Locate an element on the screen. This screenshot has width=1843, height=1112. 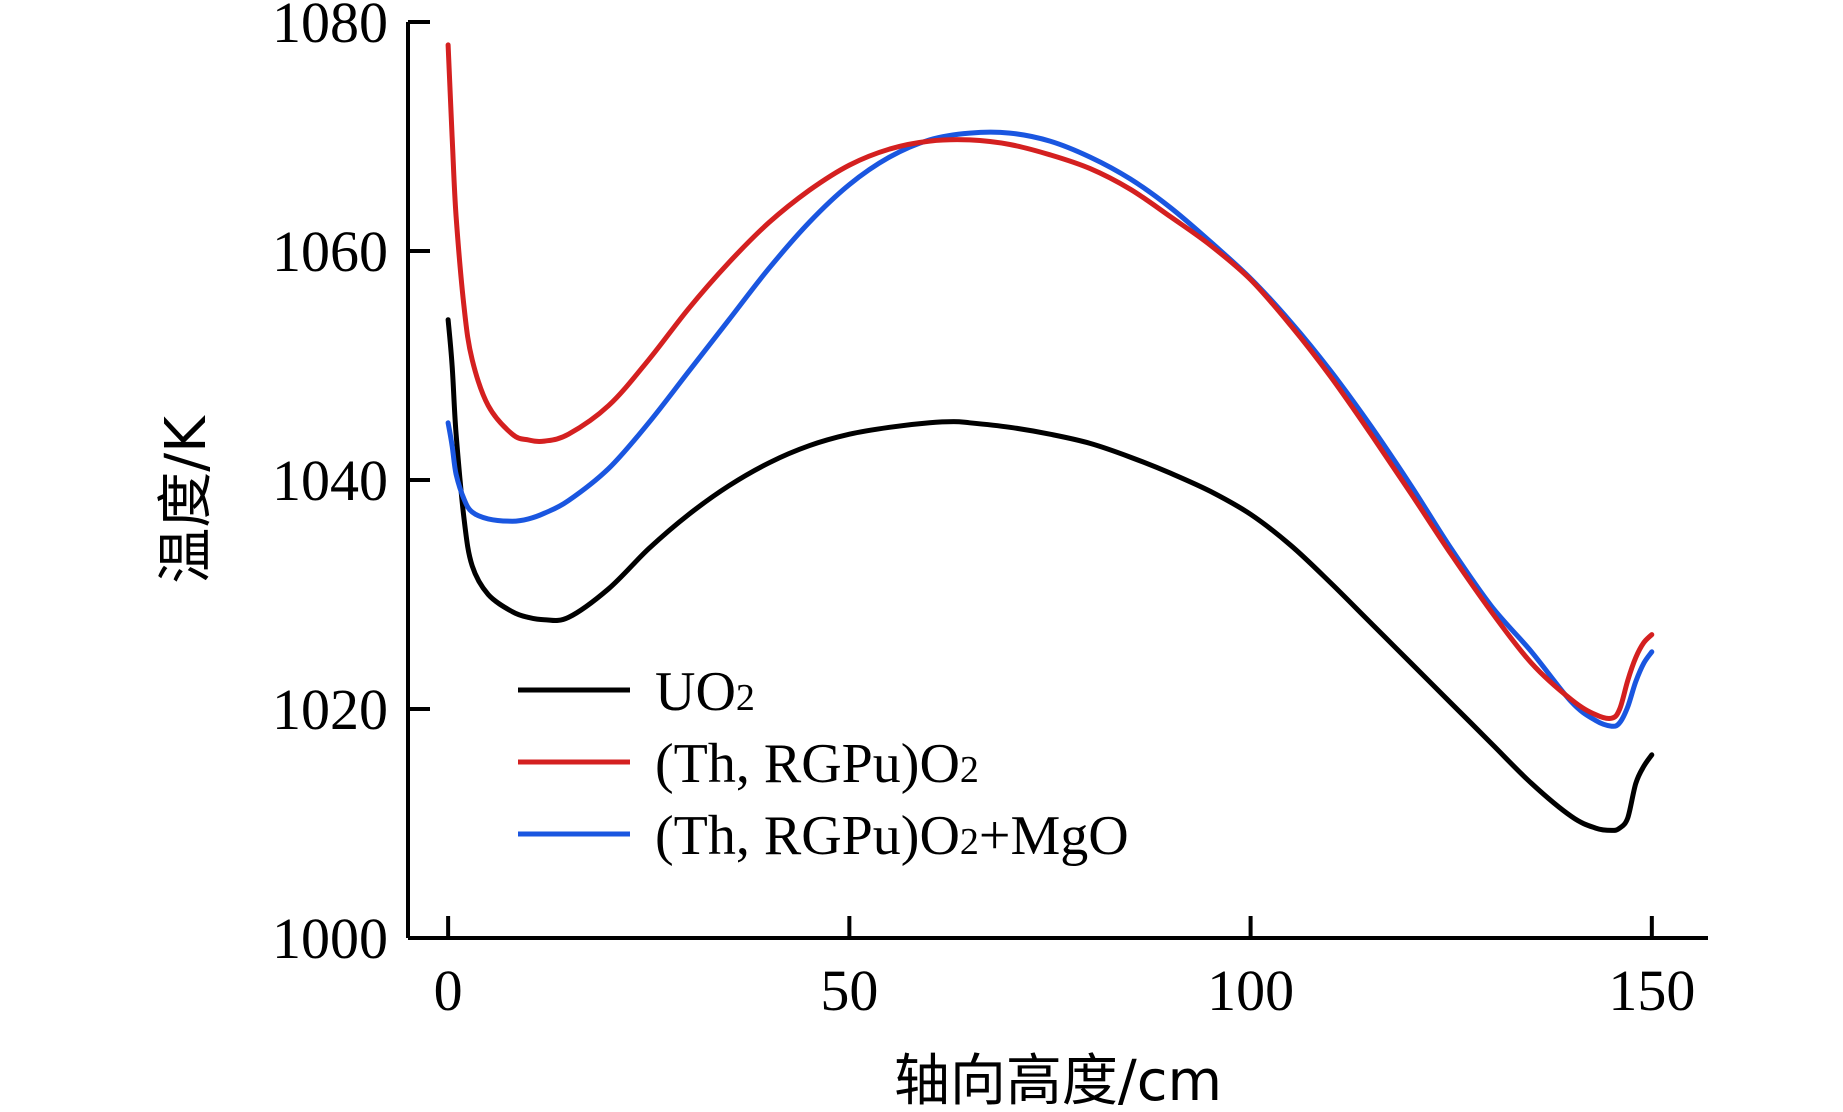
legend-label-2: (Th, RGPu)O2 is located at coordinates (817, 764).